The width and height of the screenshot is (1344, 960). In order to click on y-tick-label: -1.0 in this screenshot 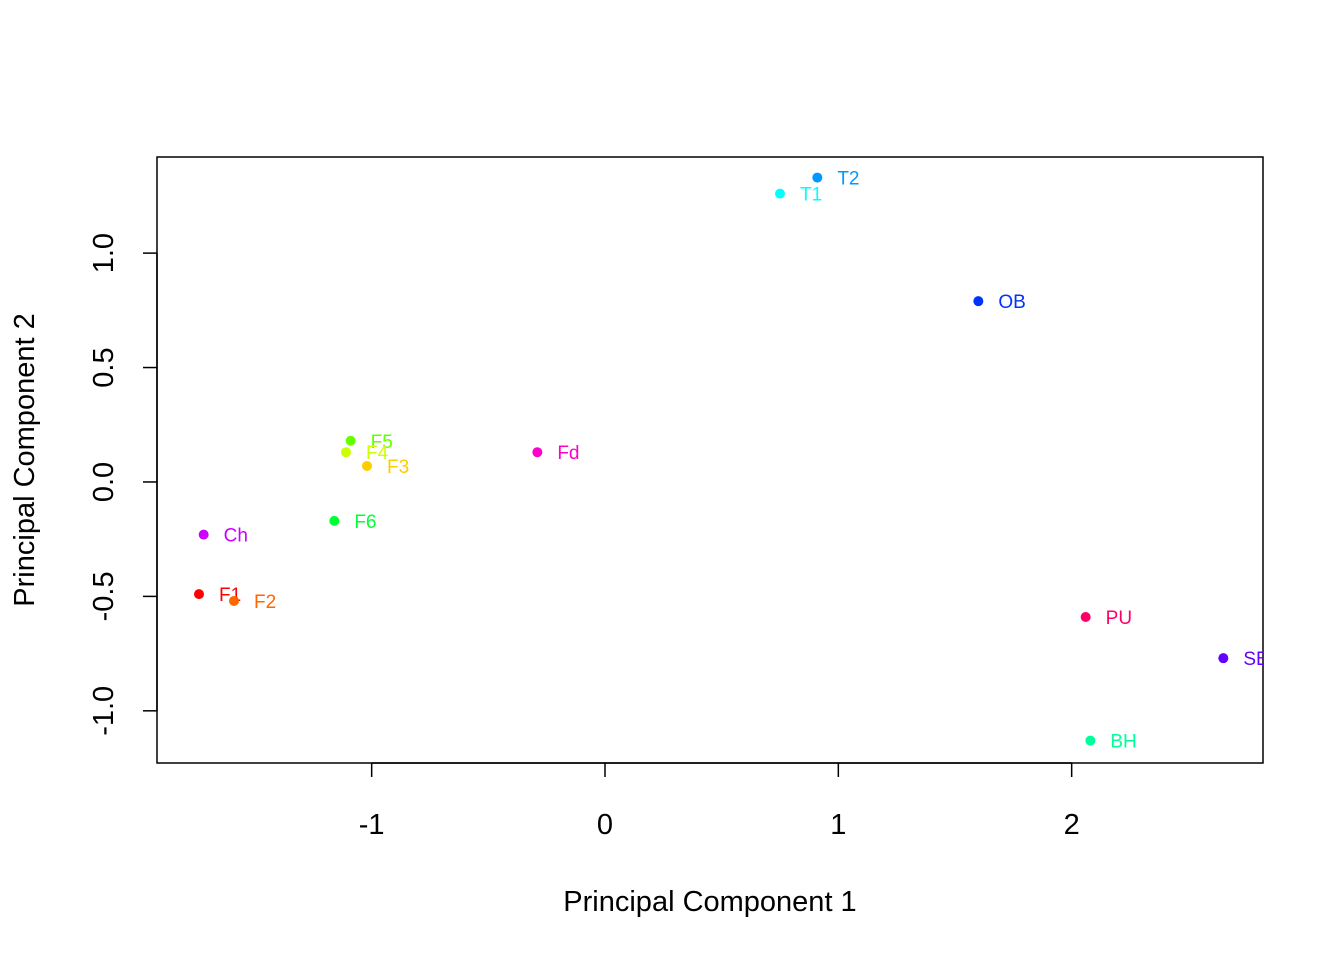, I will do `click(104, 711)`.